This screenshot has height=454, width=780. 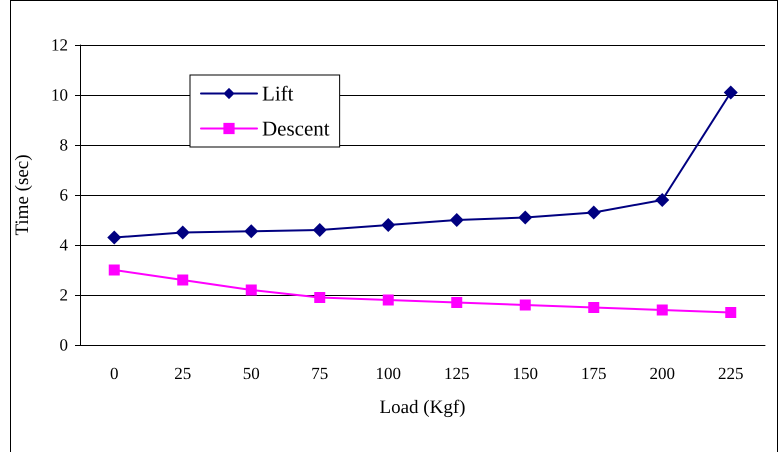 I want to click on y-tick-label: 8, so click(x=64, y=145).